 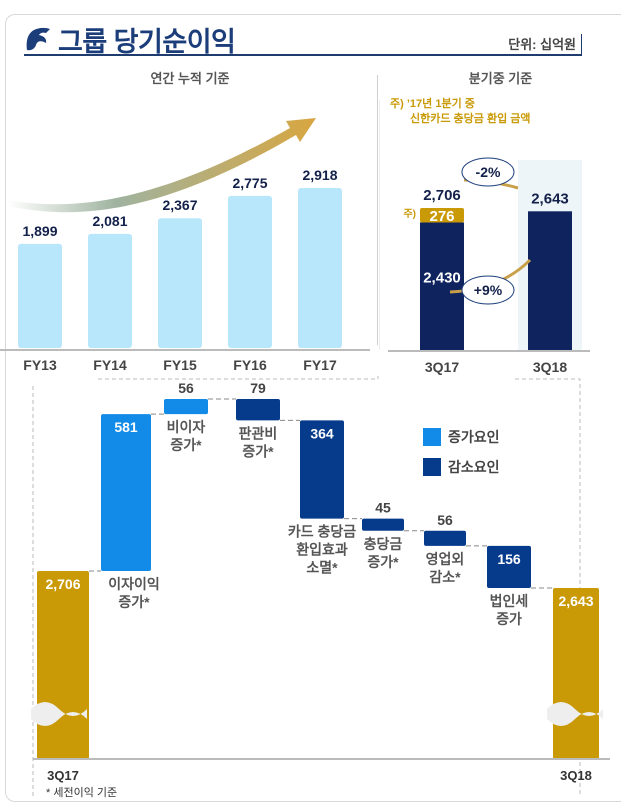 What do you see at coordinates (186, 427) in the screenshot?
I see `waterfall-step-label: 비이자` at bounding box center [186, 427].